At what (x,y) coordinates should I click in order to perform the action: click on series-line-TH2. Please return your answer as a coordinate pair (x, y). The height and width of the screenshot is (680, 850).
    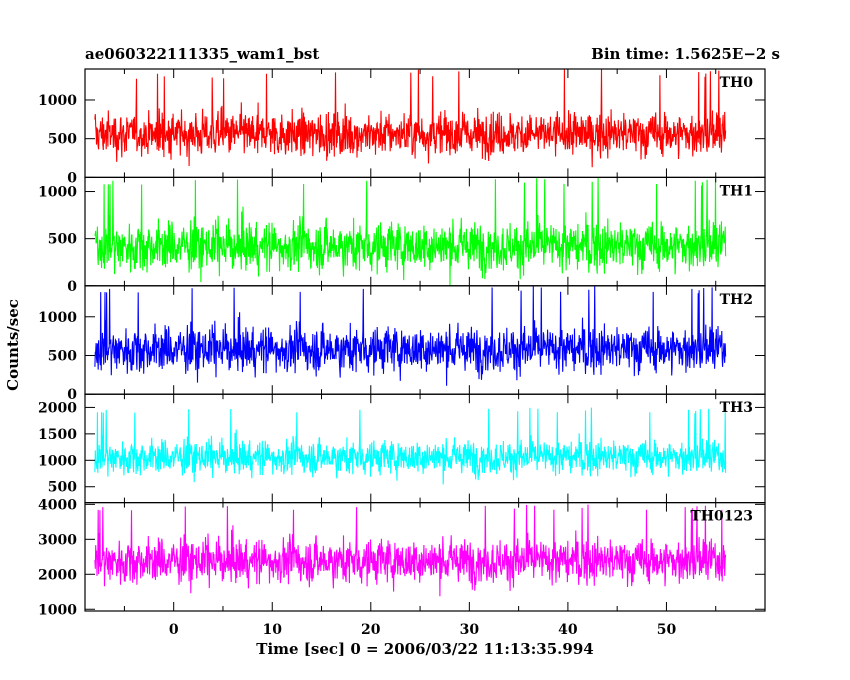
    Looking at the image, I should click on (410, 336).